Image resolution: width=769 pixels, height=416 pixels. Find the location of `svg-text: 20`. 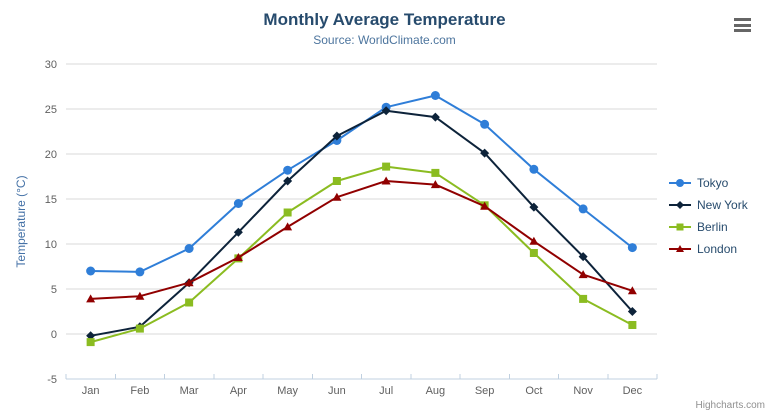

svg-text: 20 is located at coordinates (51, 155).